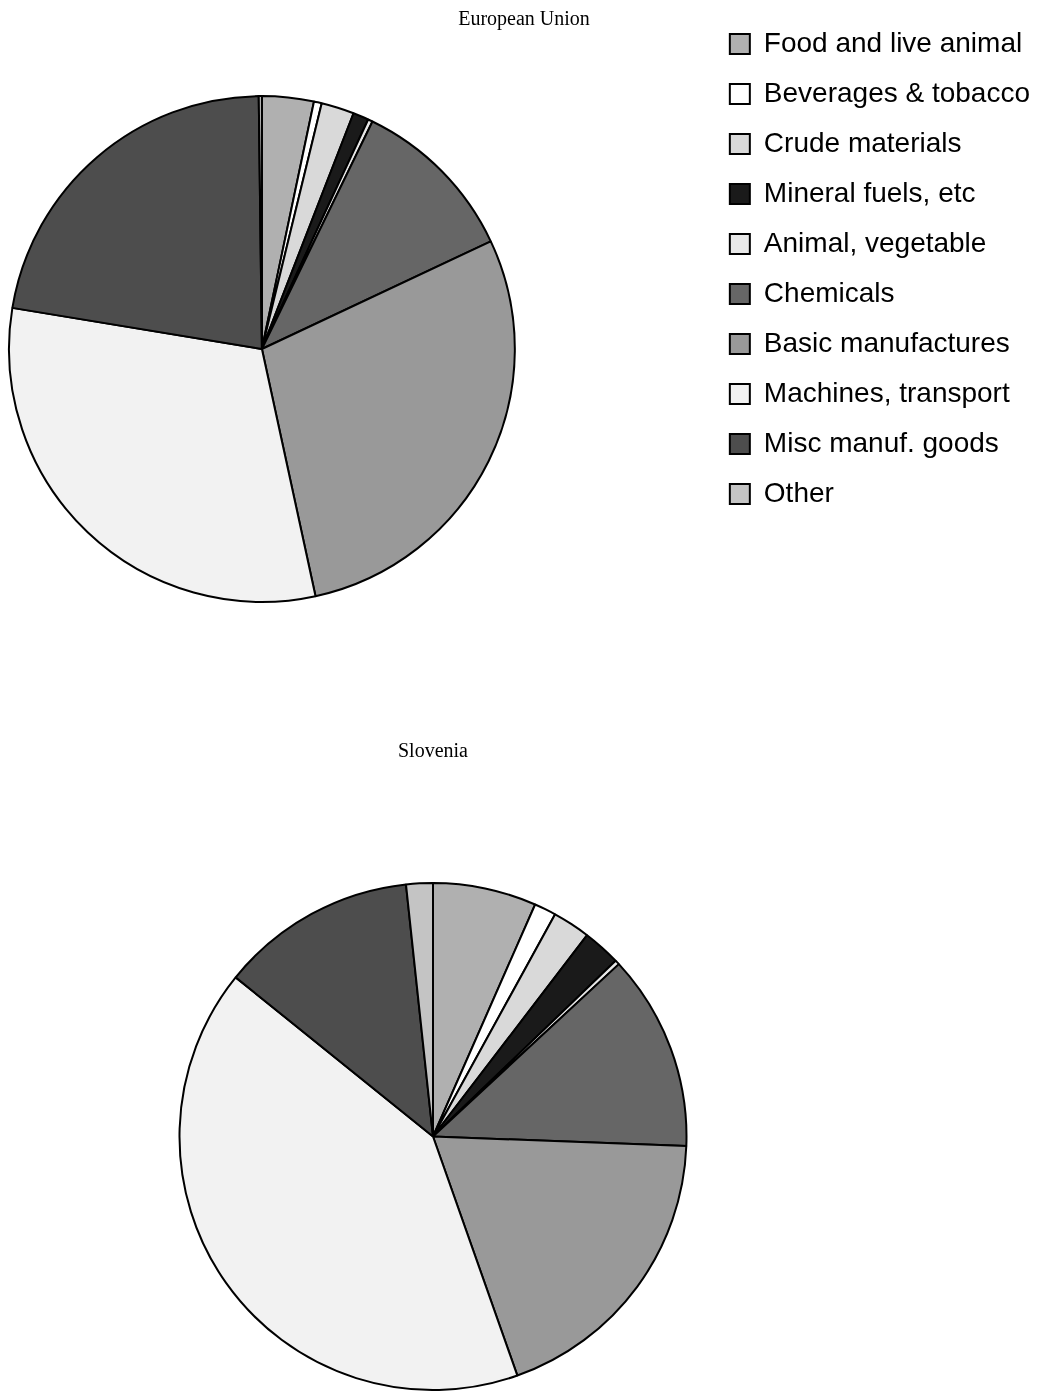 Image resolution: width=1060 pixels, height=1391 pixels. What do you see at coordinates (886, 392) in the screenshot?
I see `legend-label: Machines, transport` at bounding box center [886, 392].